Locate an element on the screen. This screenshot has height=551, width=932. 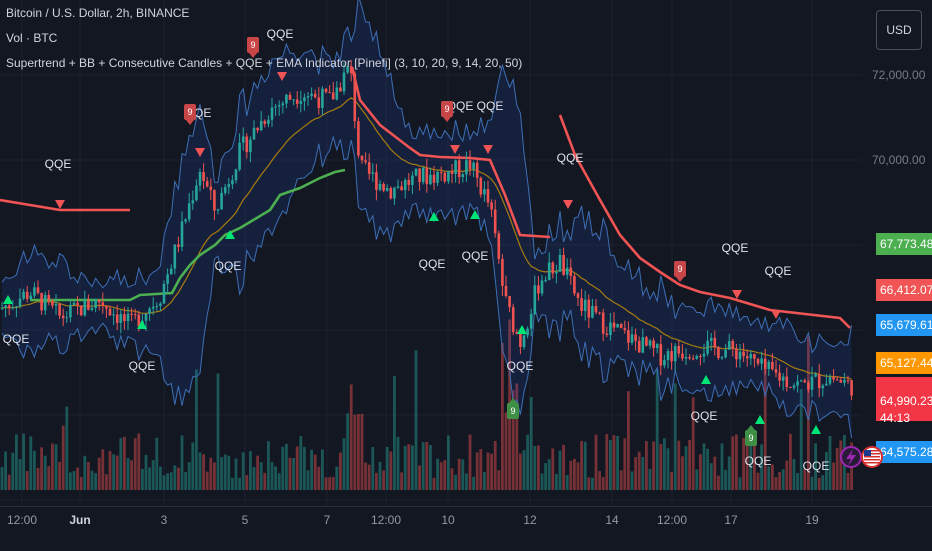
count-badge: 9 is located at coordinates (680, 271).